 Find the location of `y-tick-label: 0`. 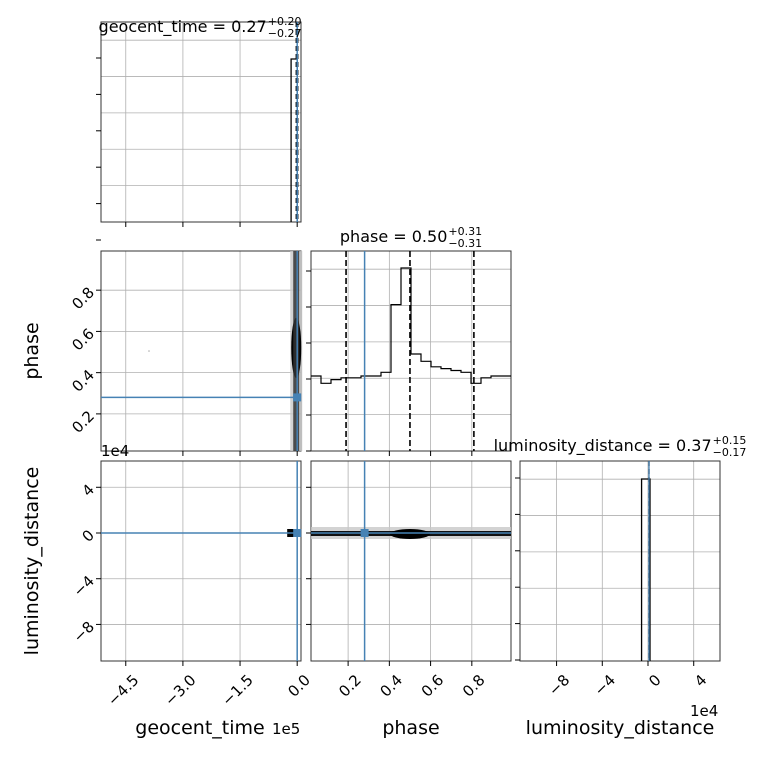

y-tick-label: 0 is located at coordinates (88, 535).